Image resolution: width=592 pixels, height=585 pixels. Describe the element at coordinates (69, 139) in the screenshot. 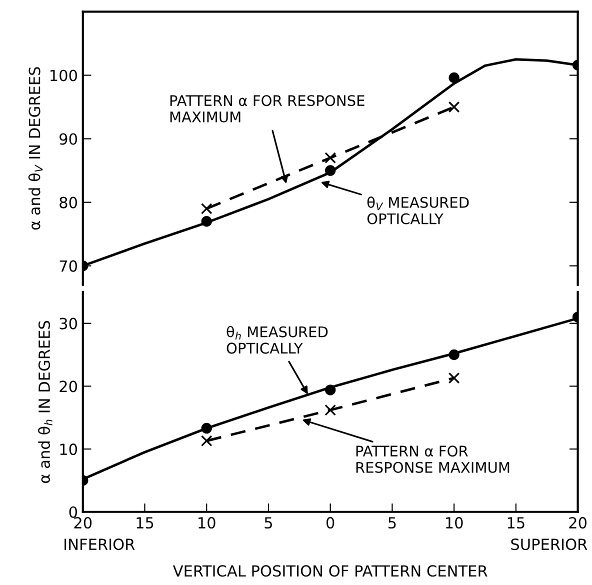

I see `y-tick-label: 90` at that location.